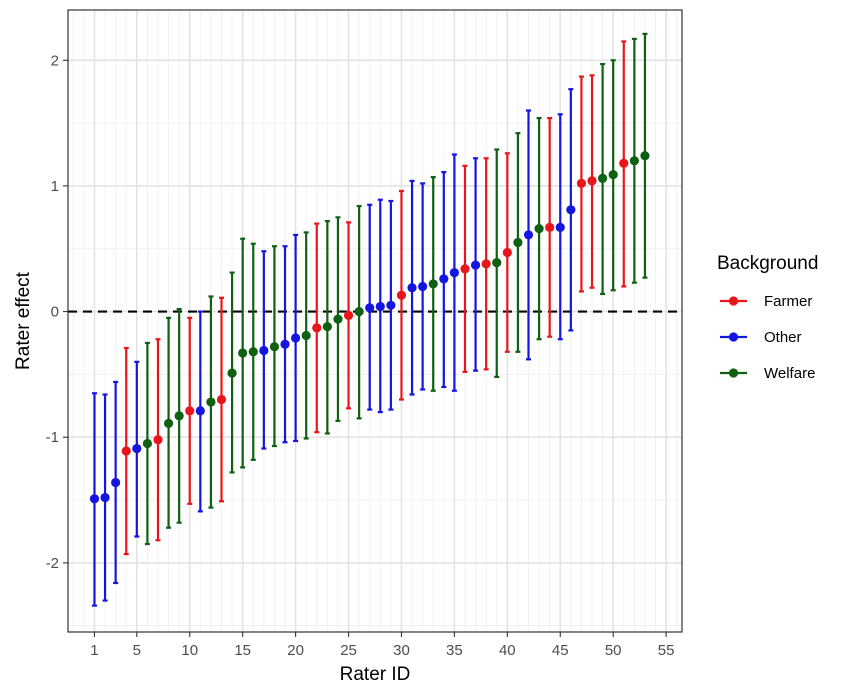  I want to click on legend-label: Farmer, so click(788, 301).